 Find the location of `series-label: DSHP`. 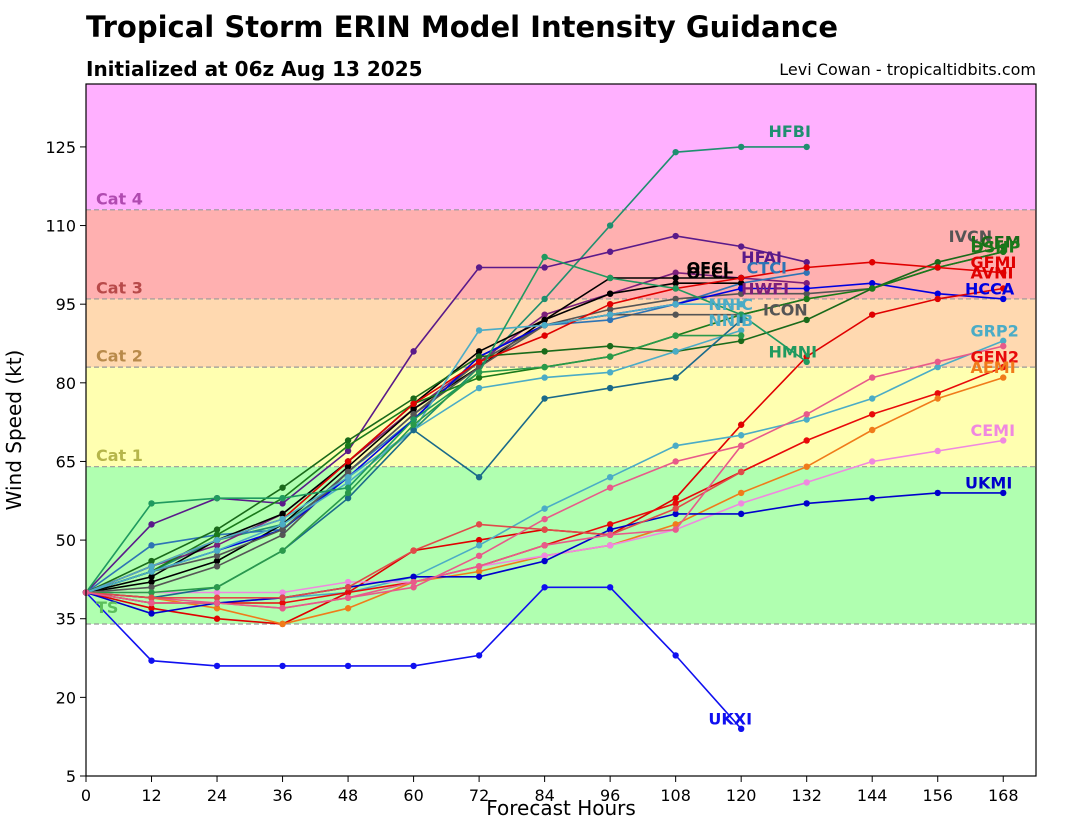

series-label: DSHP is located at coordinates (995, 247).